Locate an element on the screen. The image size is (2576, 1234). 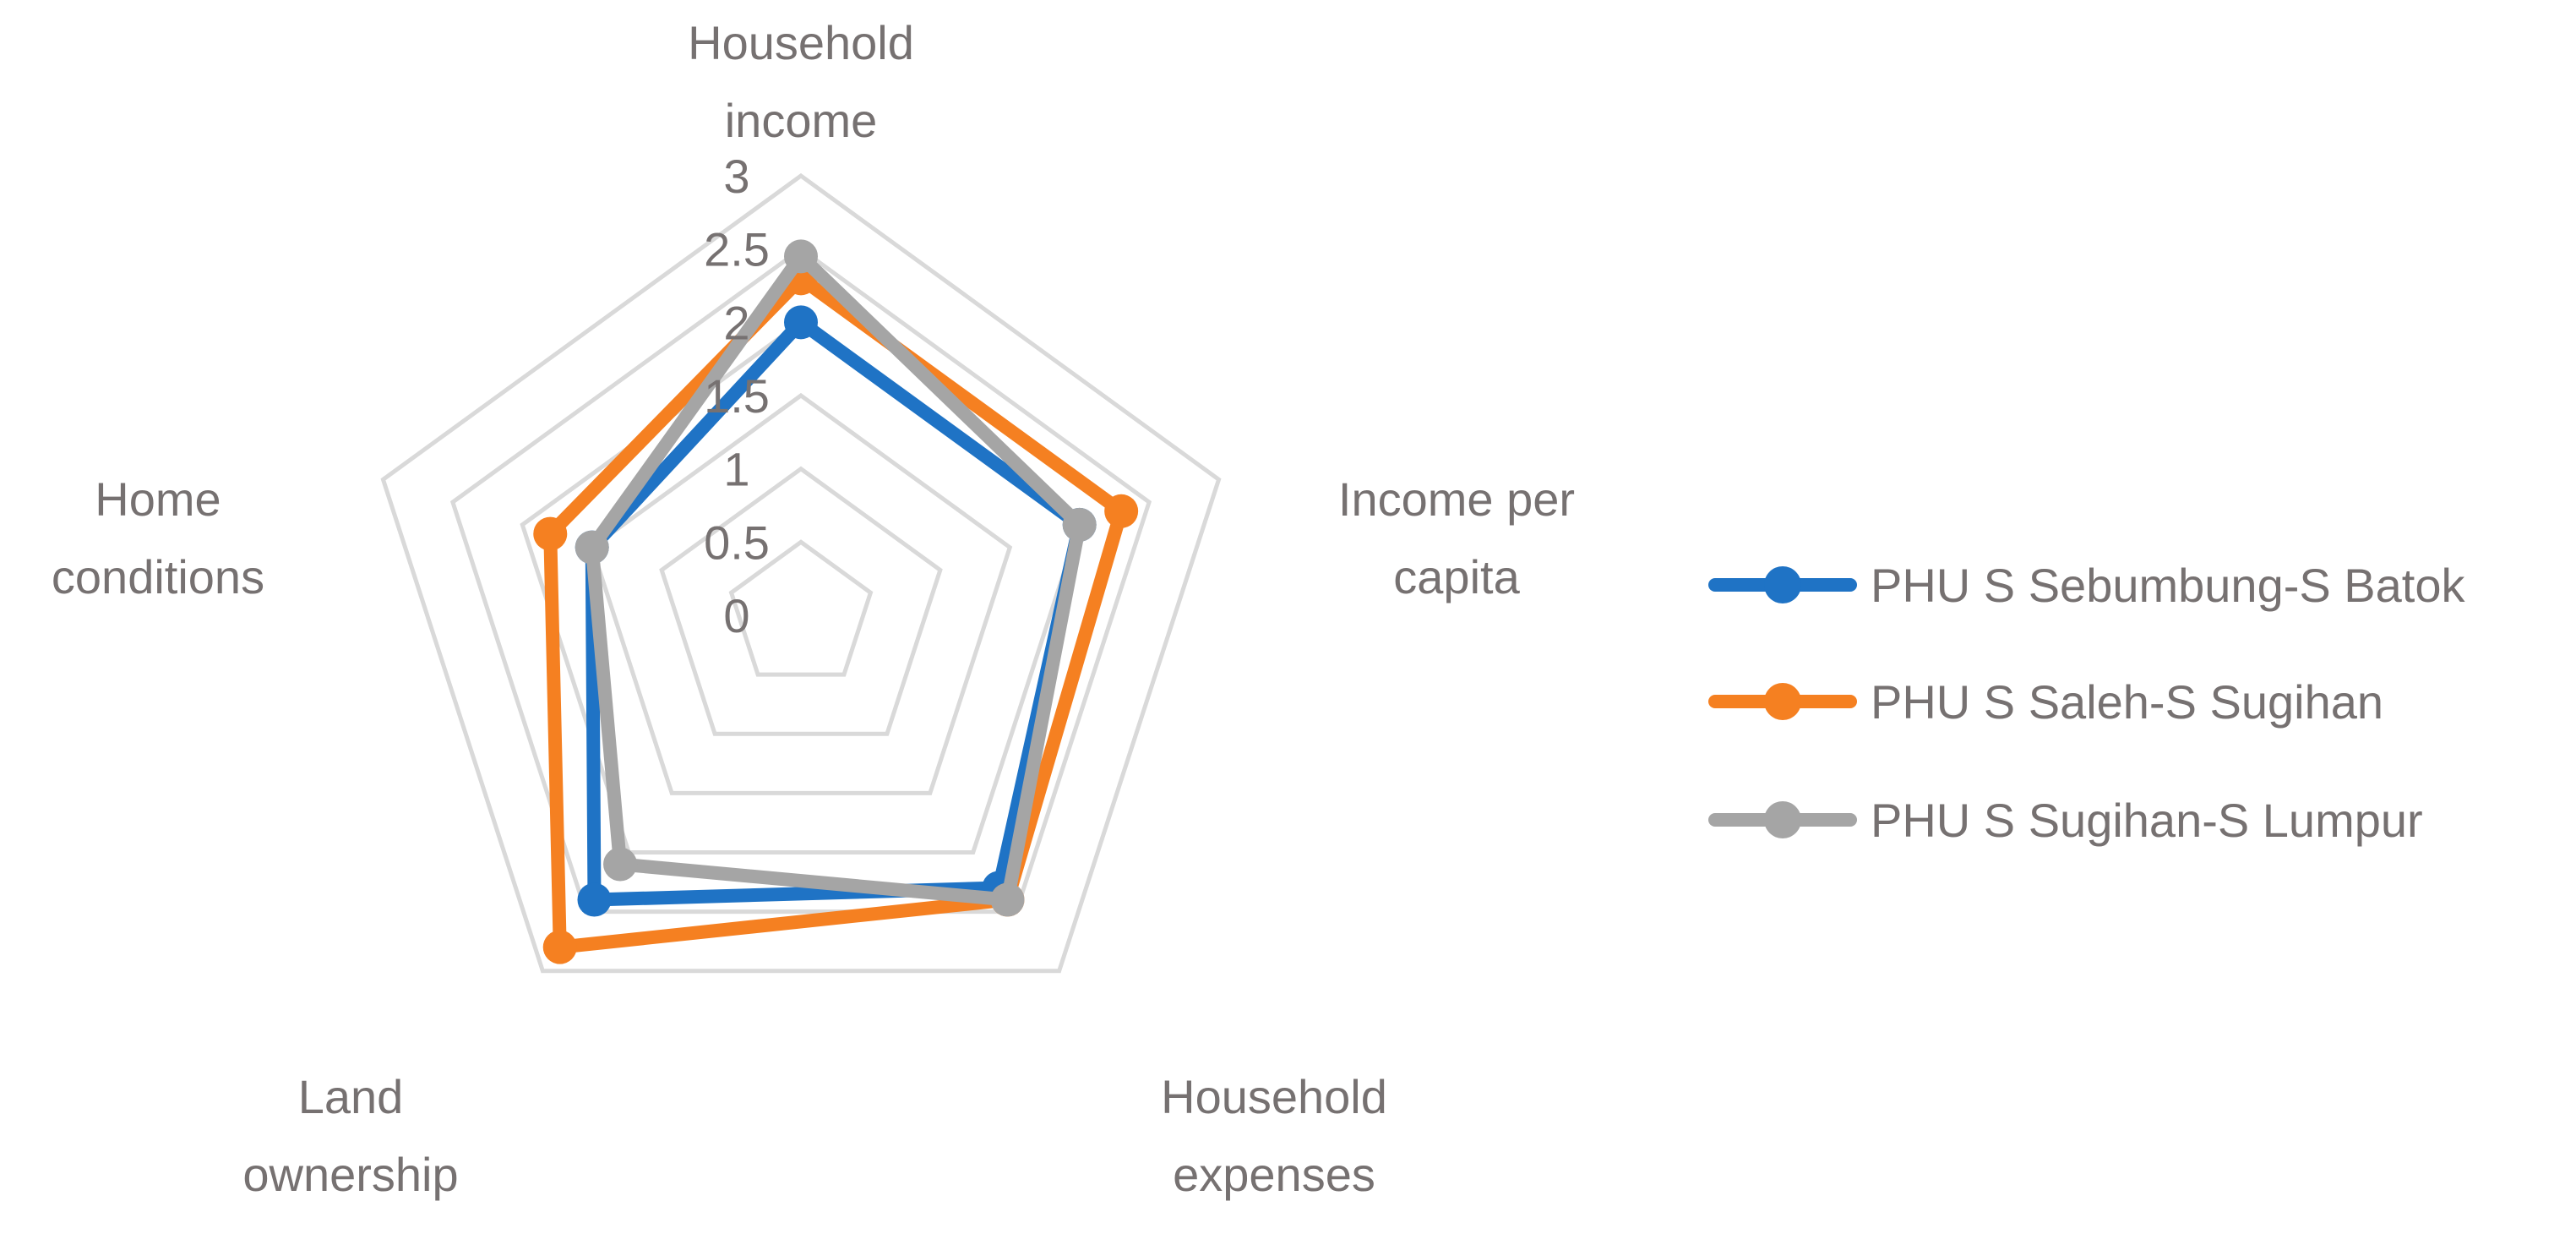
tick-label: 2.5 is located at coordinates (737, 250).